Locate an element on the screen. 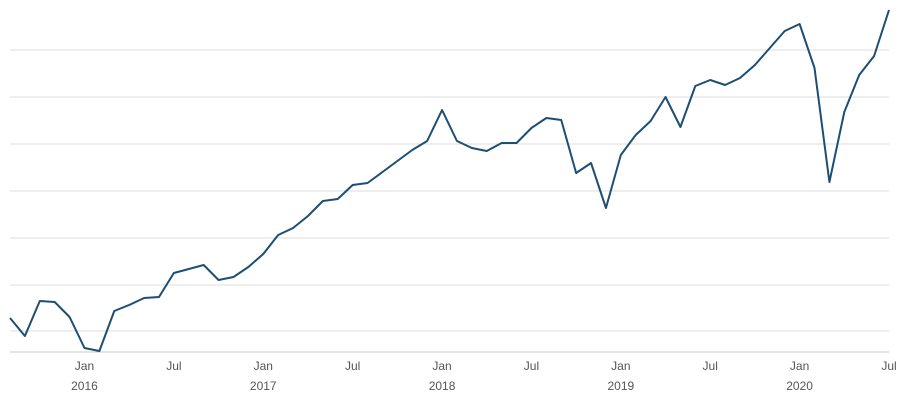  x-year-label: 2016 is located at coordinates (84, 386).